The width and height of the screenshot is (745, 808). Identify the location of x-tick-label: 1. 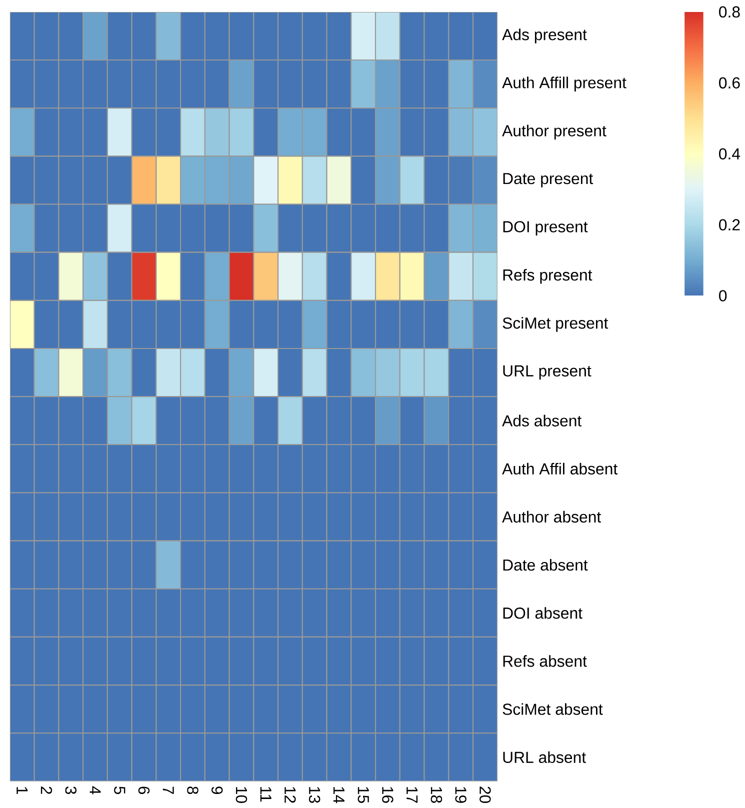
(22, 790).